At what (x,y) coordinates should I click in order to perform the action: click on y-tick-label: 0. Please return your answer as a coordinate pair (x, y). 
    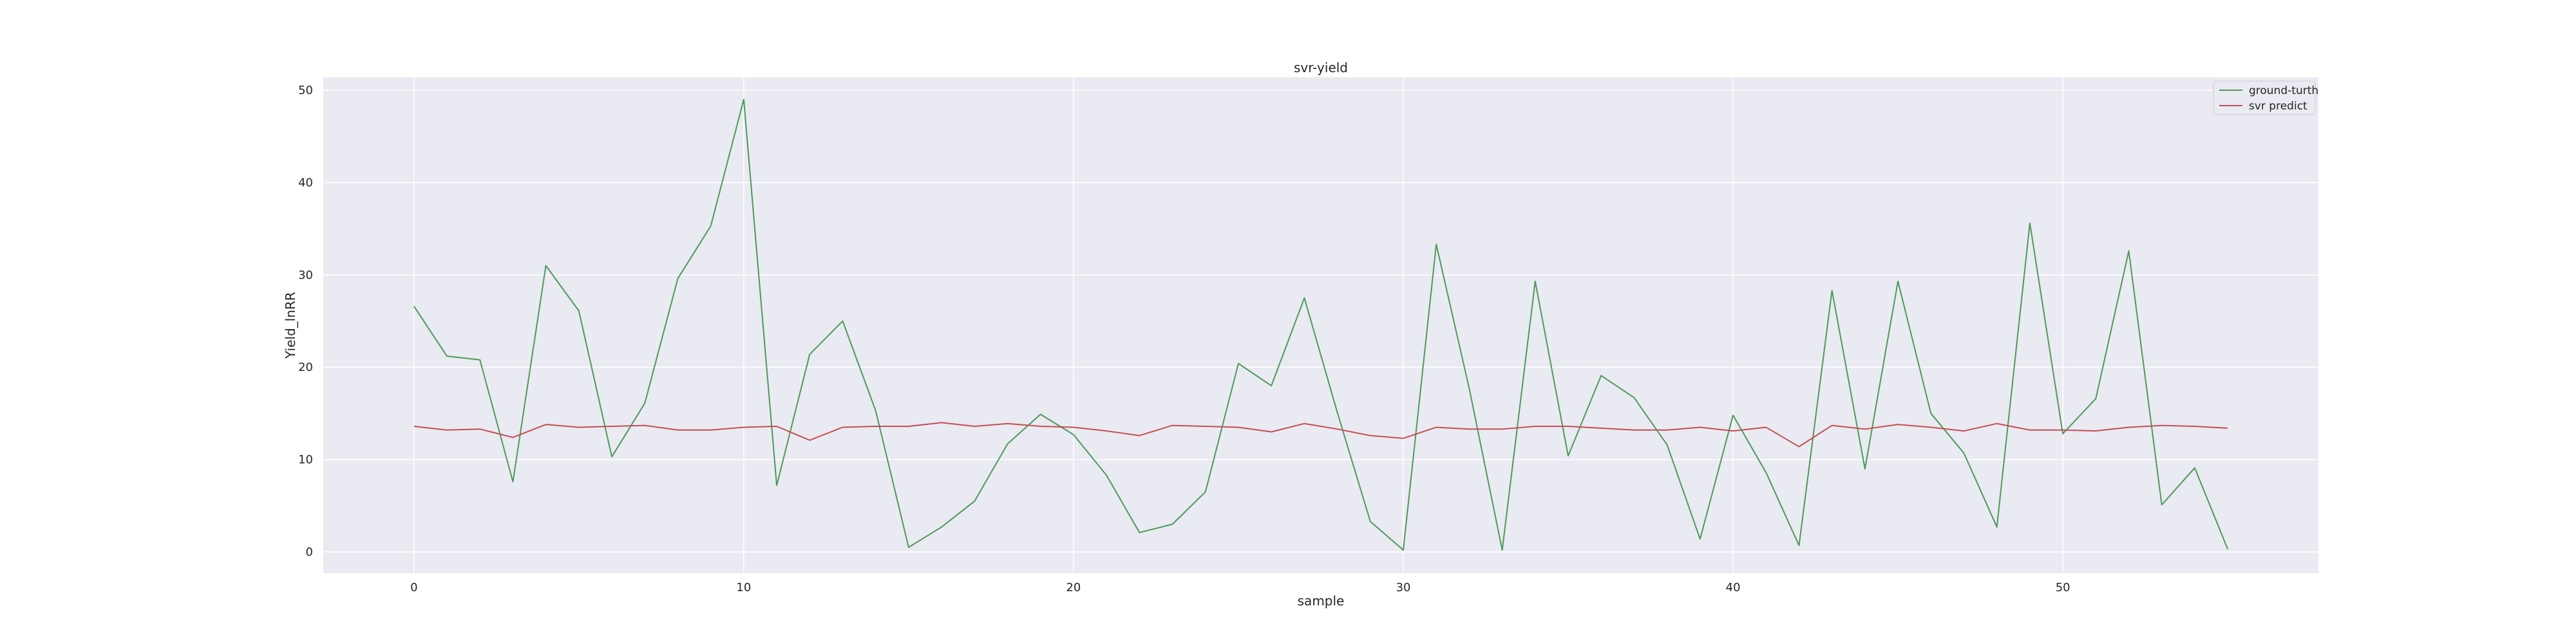
    Looking at the image, I should click on (309, 552).